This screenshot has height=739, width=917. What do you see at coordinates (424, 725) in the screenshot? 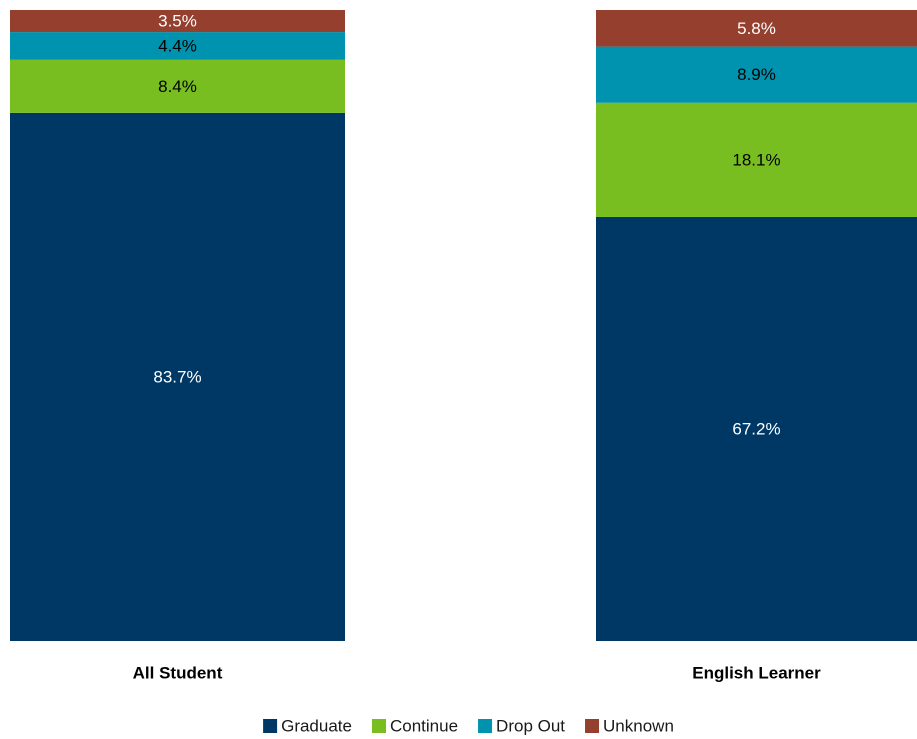
I see `legend-label: Continue` at bounding box center [424, 725].